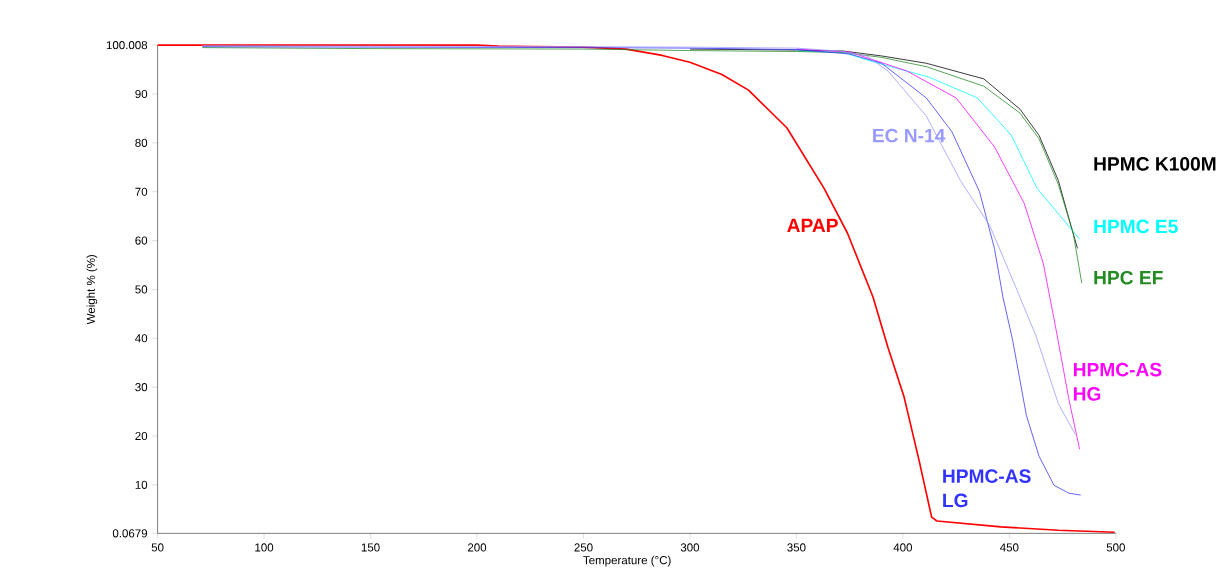 The width and height of the screenshot is (1218, 571). Describe the element at coordinates (796, 547) in the screenshot. I see `x-tick-label: 350` at that location.